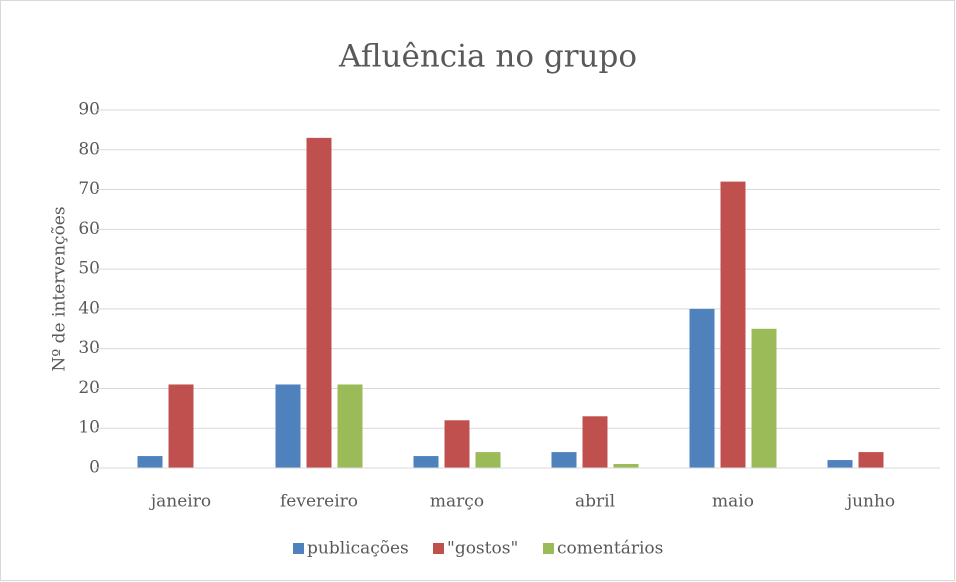  I want to click on legend-label: "gostos", so click(482, 549).